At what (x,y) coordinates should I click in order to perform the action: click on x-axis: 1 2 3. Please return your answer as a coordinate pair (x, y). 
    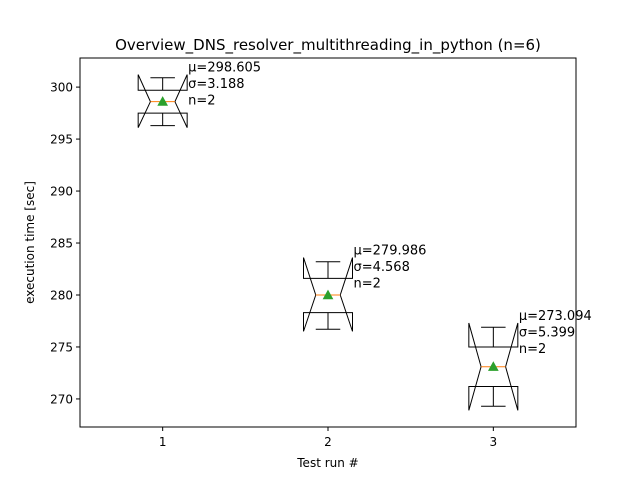
    Looking at the image, I should click on (328, 438).